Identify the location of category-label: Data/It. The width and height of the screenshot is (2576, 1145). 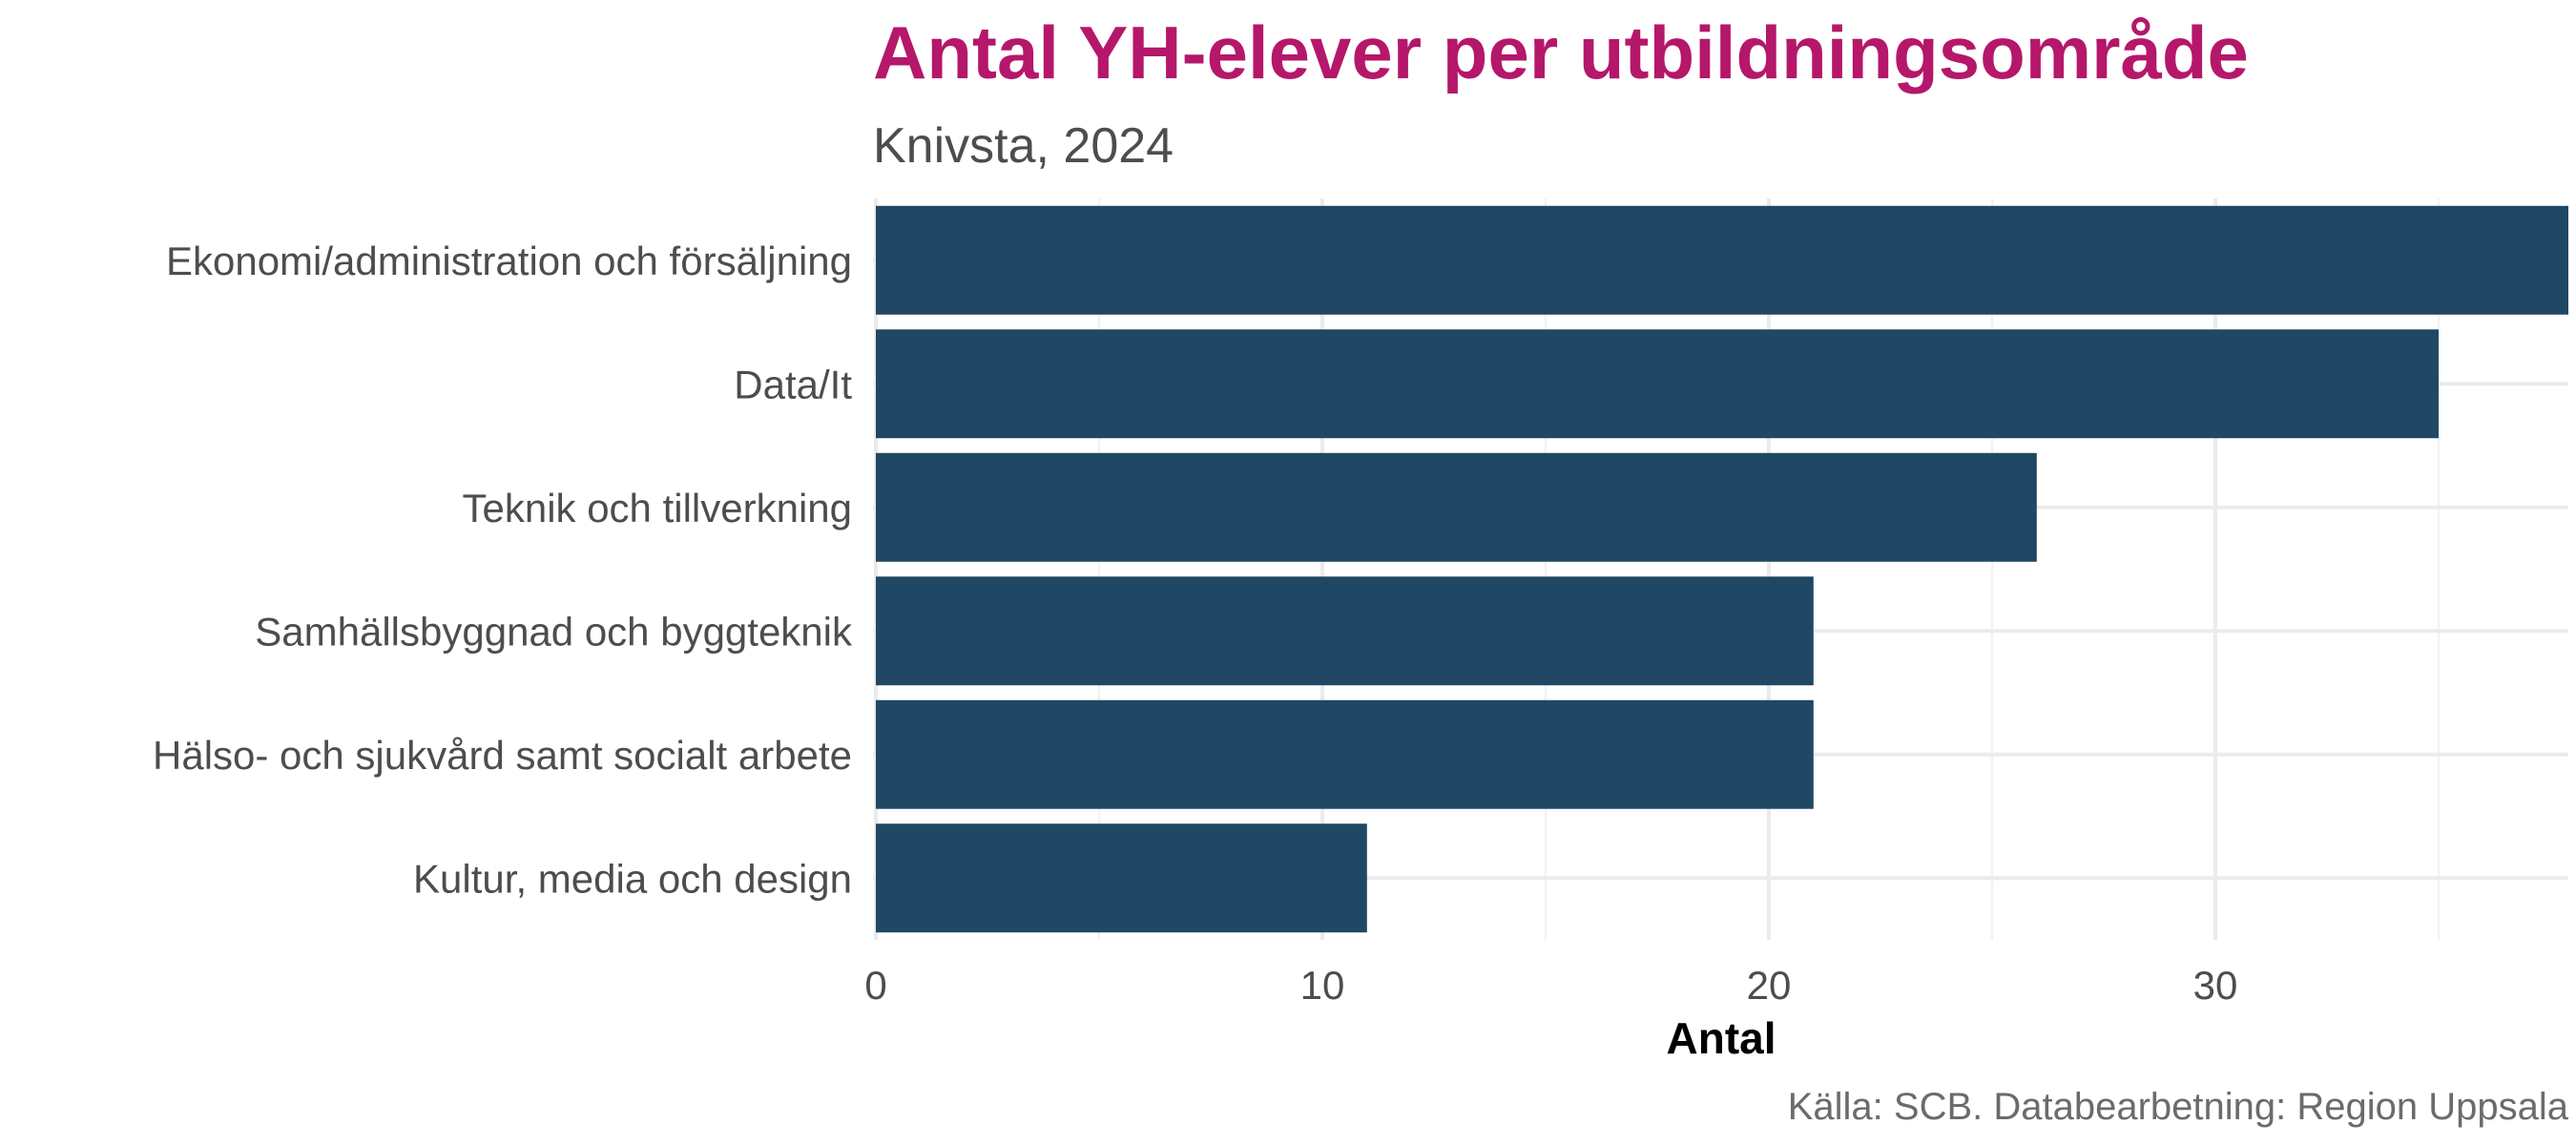
(793, 384).